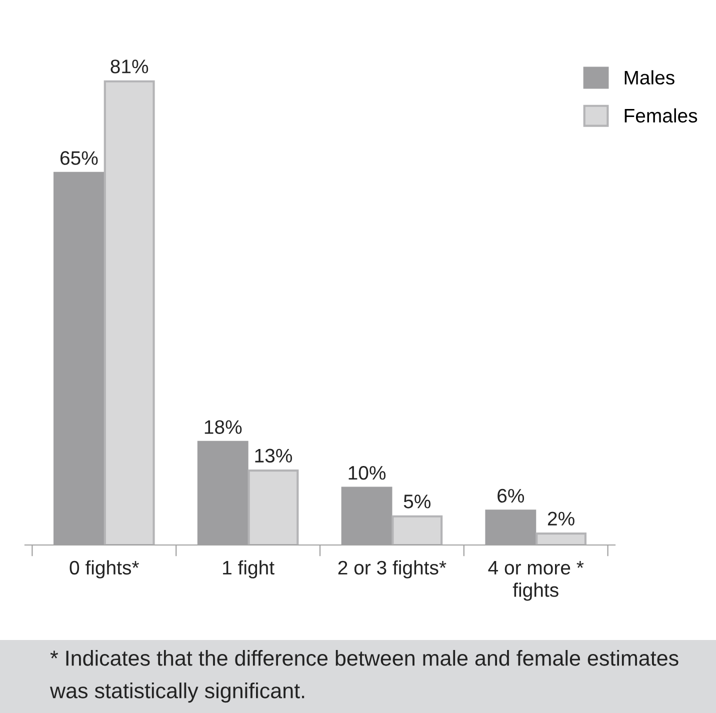  Describe the element at coordinates (649, 77) in the screenshot. I see `legend-label: Males` at that location.